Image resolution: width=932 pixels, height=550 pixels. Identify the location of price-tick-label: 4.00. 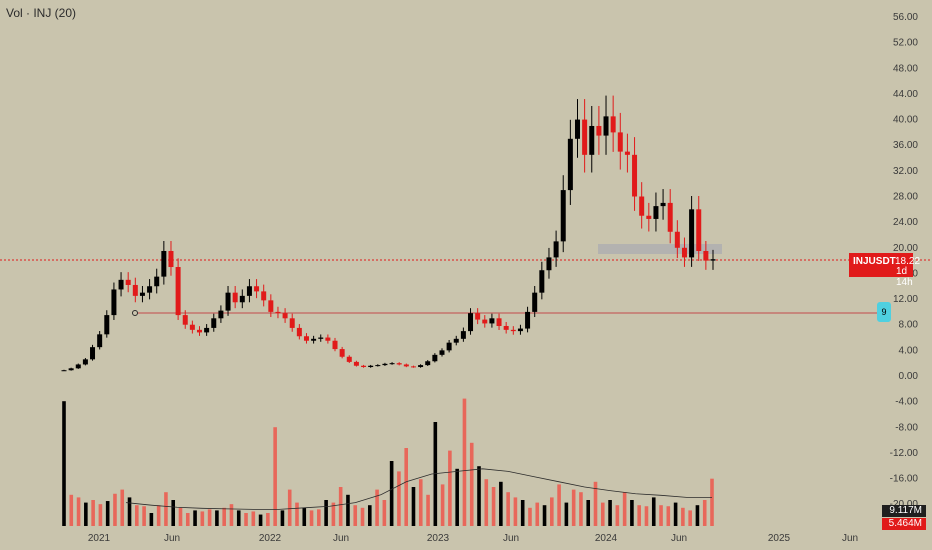
(909, 350).